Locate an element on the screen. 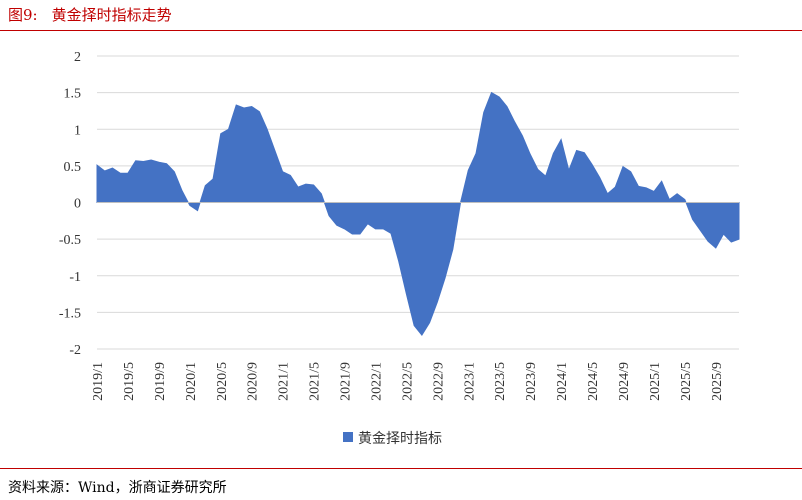 This screenshot has height=500, width=802. y-tick-label: 0.5 is located at coordinates (73, 167).